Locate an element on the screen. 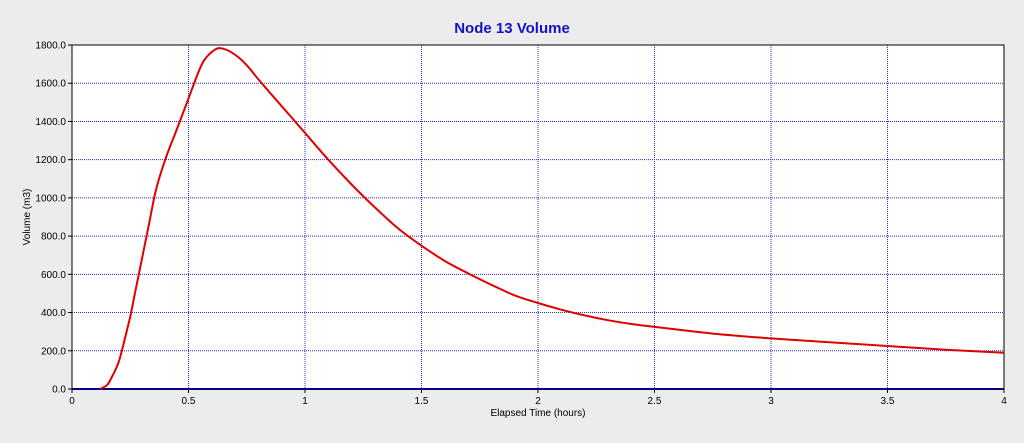  x-tick-label: 4 is located at coordinates (1004, 401).